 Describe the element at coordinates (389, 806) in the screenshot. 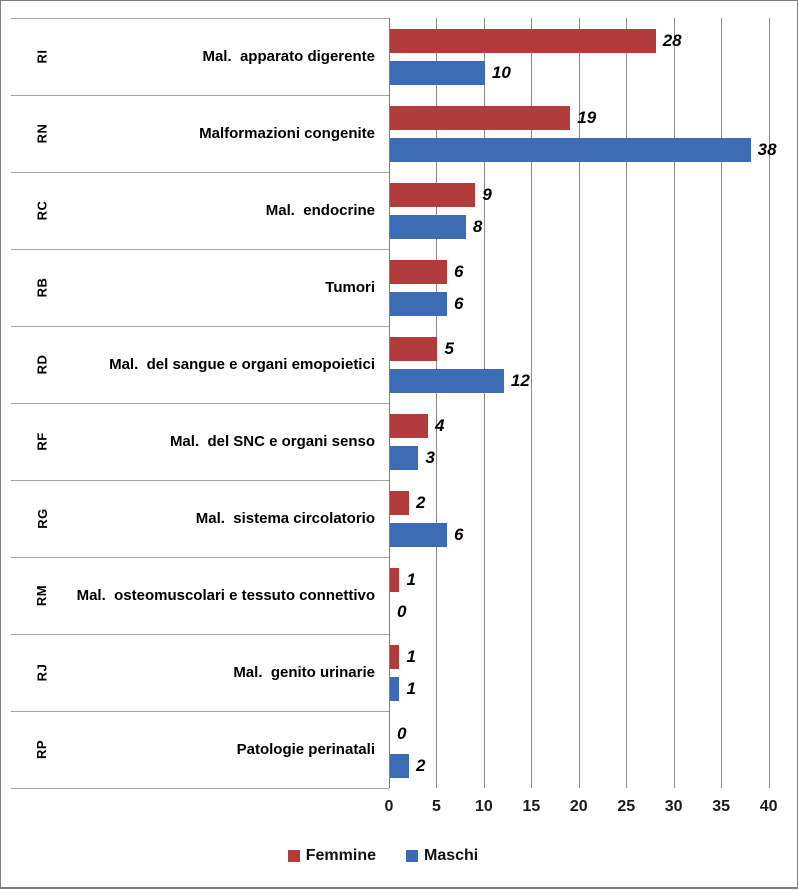

I see `x-tick-label: 0` at that location.